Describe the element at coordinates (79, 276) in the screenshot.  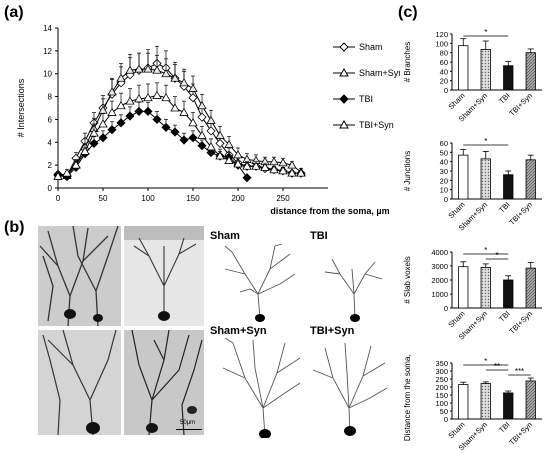
I see `micrograph-sham` at that location.